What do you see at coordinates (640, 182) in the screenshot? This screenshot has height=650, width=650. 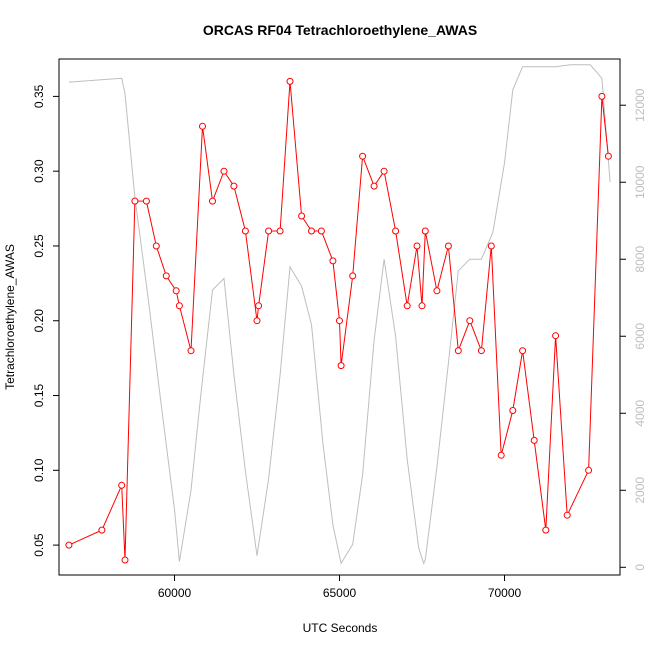 I see `y2-tick-label: 10000` at bounding box center [640, 182].